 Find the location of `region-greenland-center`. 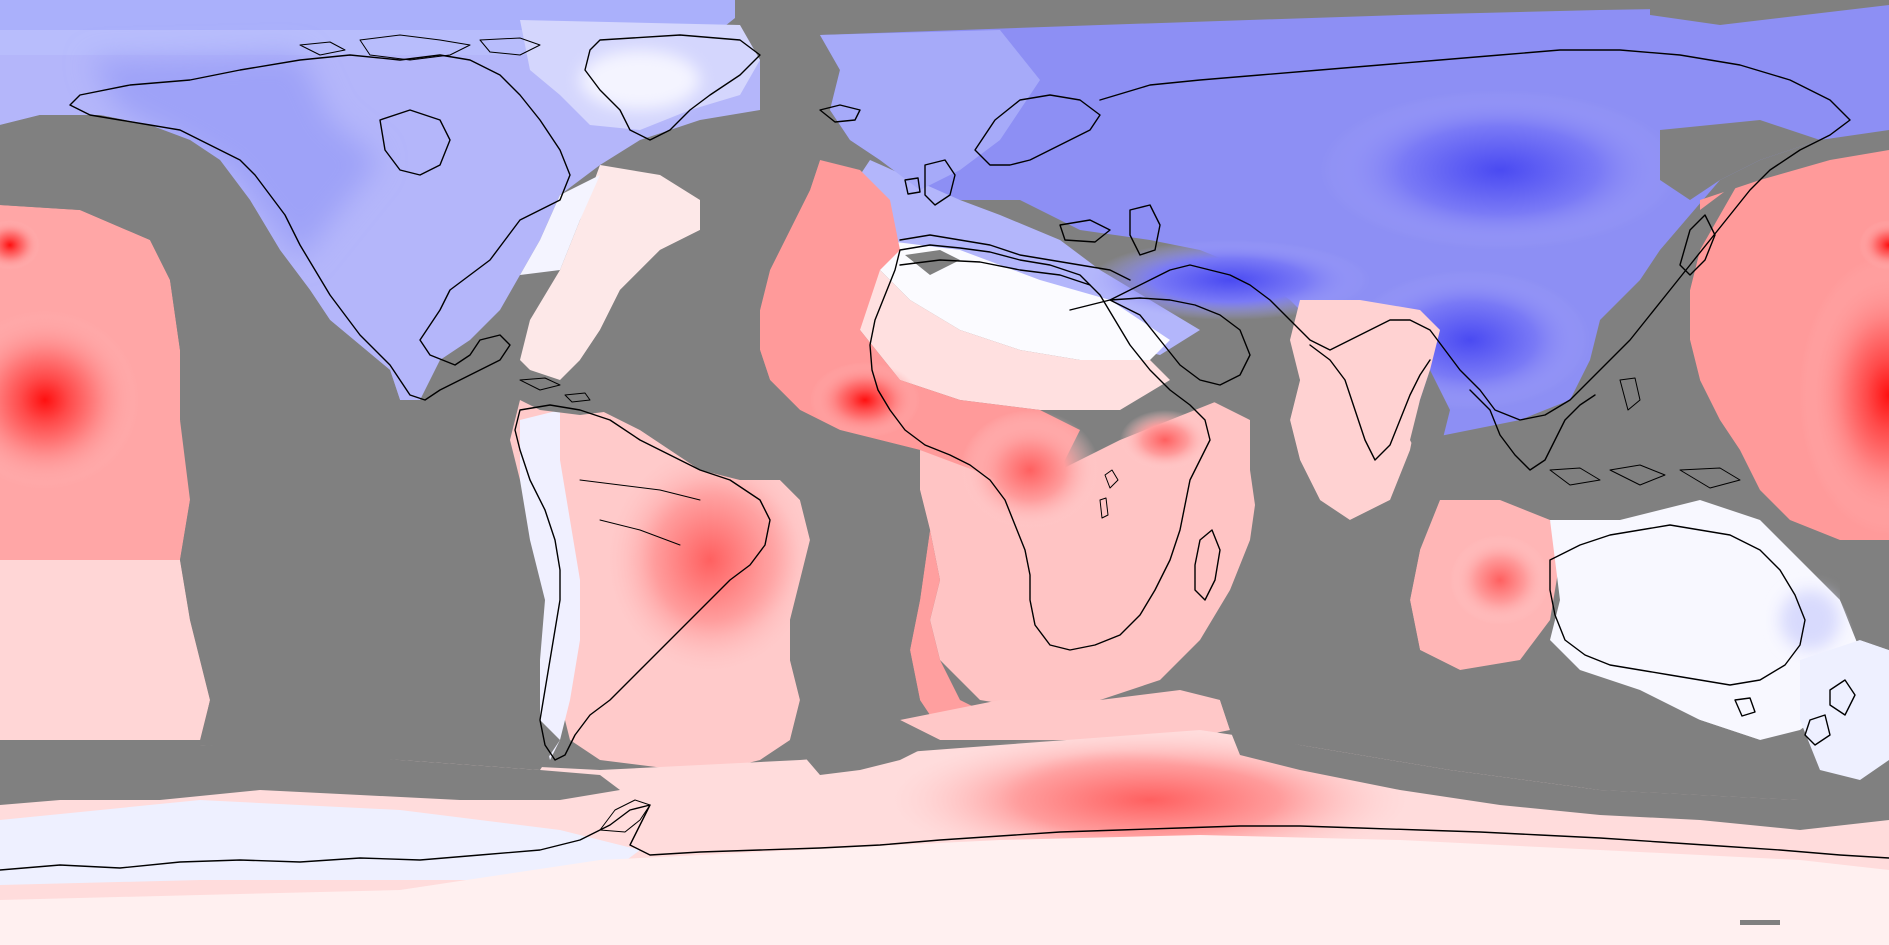

region-greenland-center is located at coordinates (640, 80).